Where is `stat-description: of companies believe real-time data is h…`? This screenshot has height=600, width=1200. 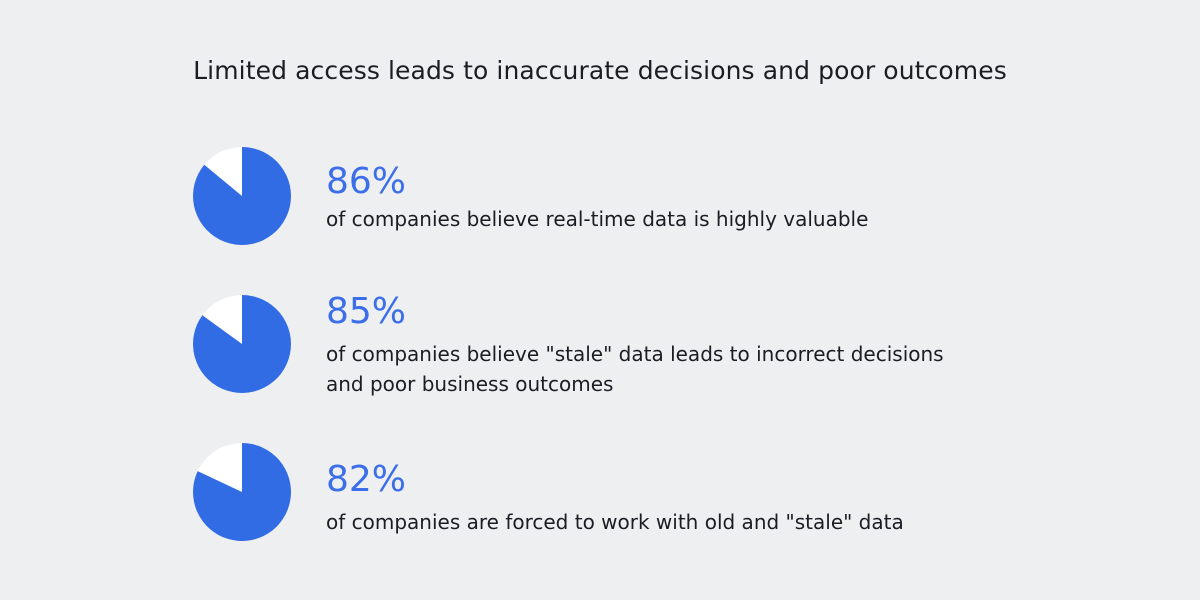 stat-description: of companies believe real-time data is h… is located at coordinates (597, 219).